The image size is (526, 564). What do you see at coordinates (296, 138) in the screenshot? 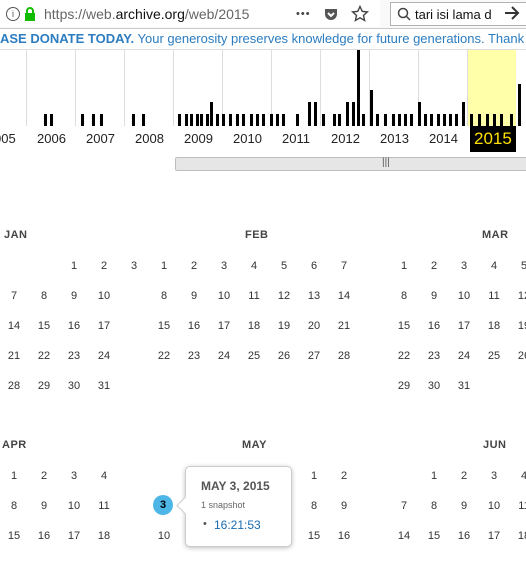
I see `year-label-2011: 2011` at bounding box center [296, 138].